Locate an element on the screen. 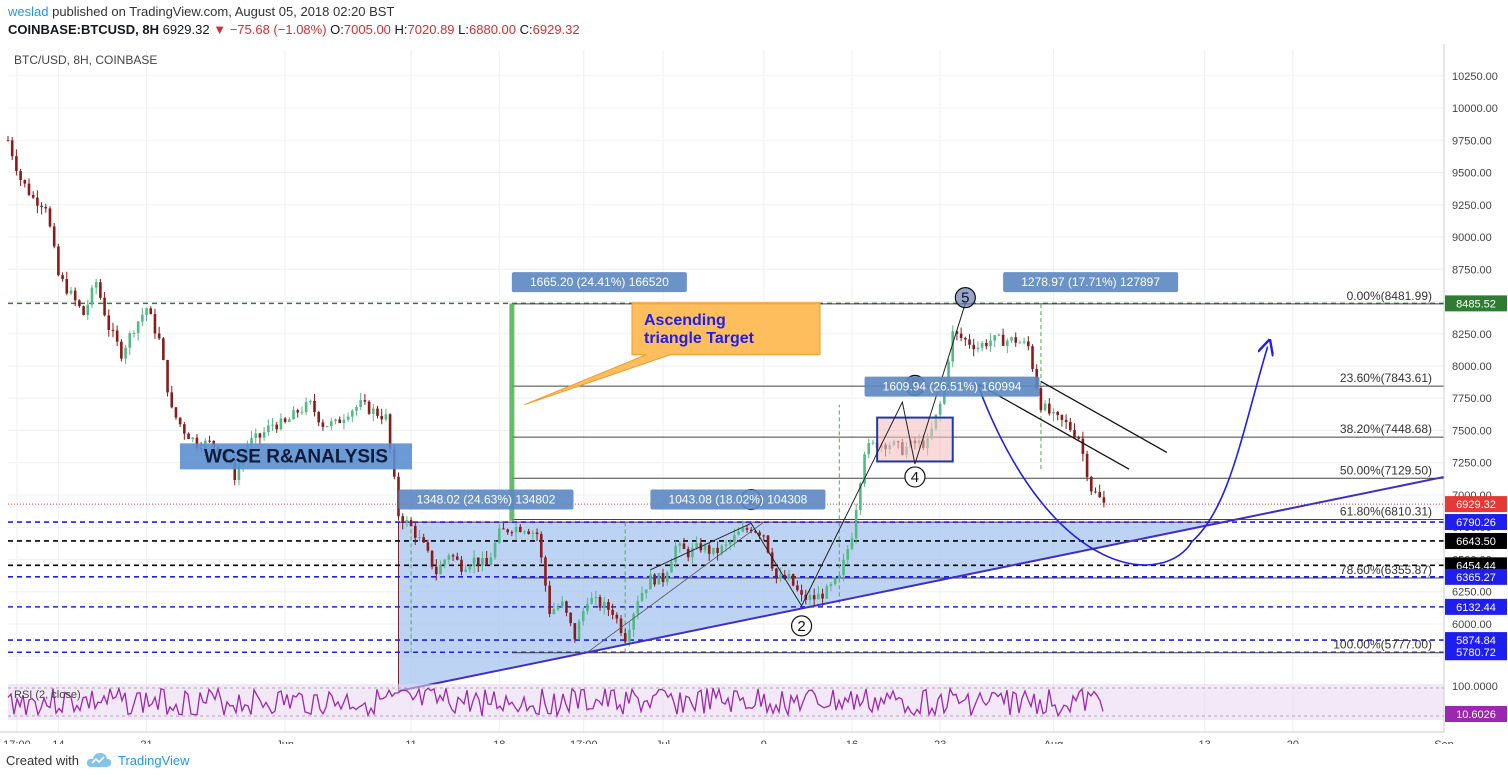 Image resolution: width=1508 pixels, height=777 pixels. projection-curve is located at coordinates (1122, 456).